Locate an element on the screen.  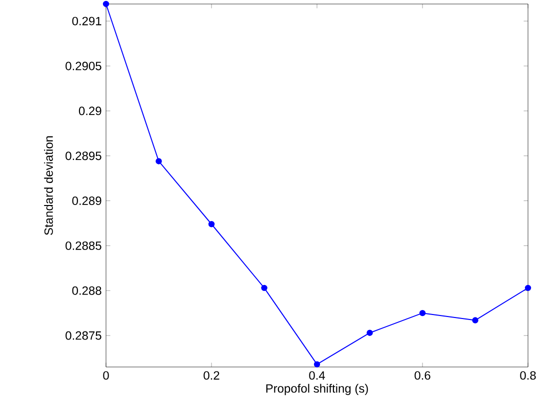
x-tick-label: 0.2 is located at coordinates (212, 375).